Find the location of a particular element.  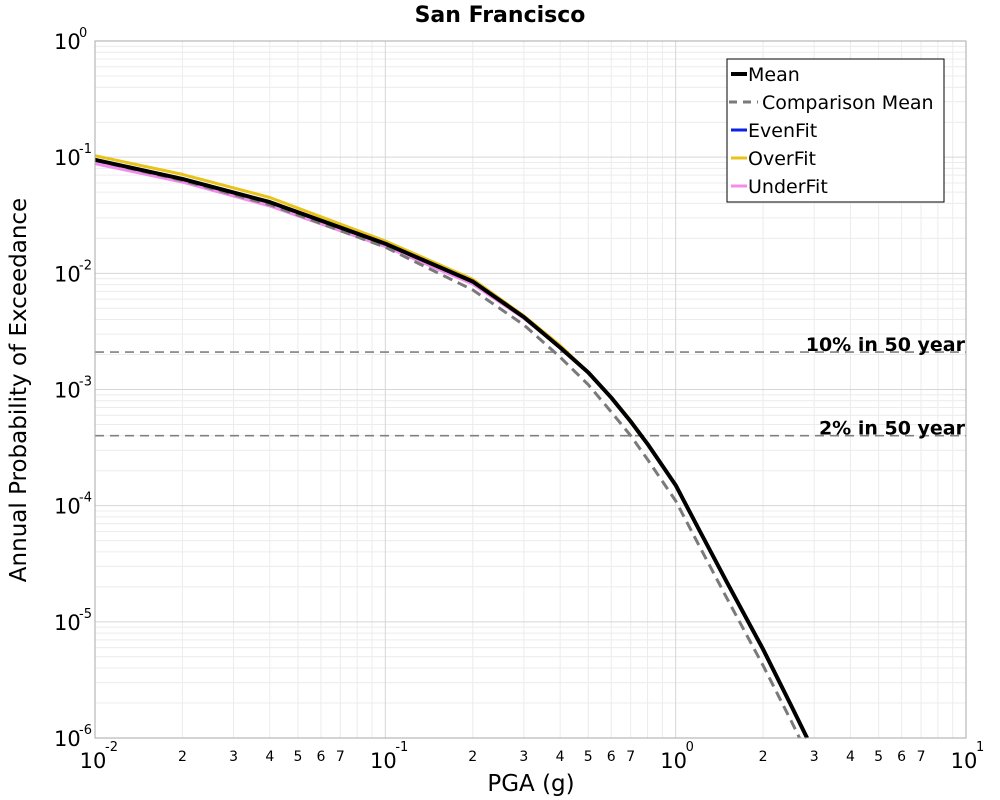

y-major-tick-label: 10⁻⁵ is located at coordinates (73, 621).